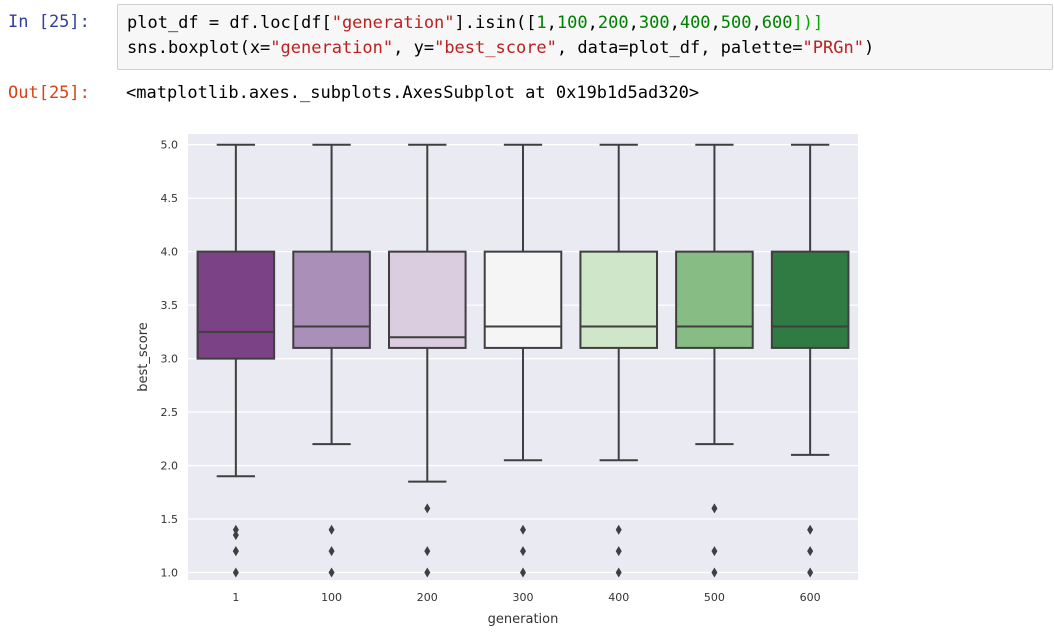 Image resolution: width=1054 pixels, height=633 pixels. I want to click on y-tick-label: 4.0, so click(170, 252).